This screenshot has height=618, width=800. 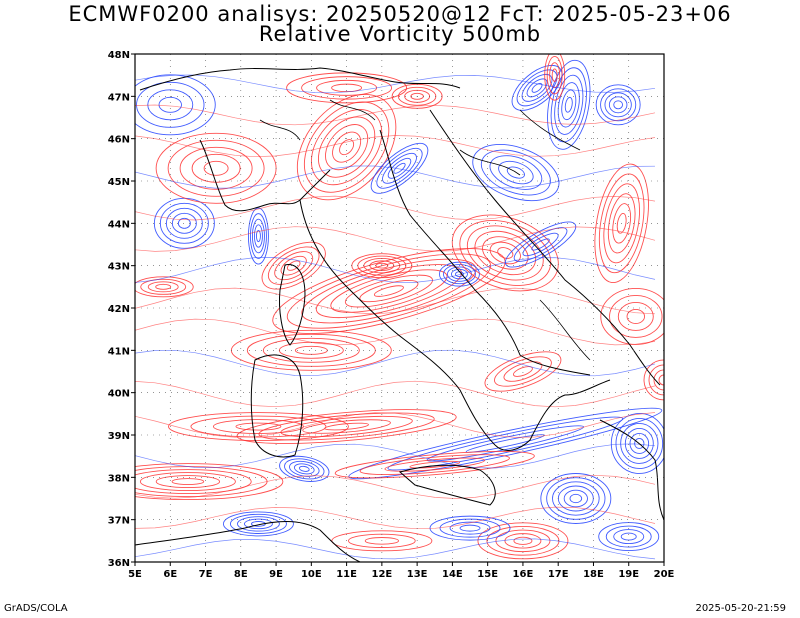 What do you see at coordinates (119, 478) in the screenshot?
I see `lat-tick-label: 38N` at bounding box center [119, 478].